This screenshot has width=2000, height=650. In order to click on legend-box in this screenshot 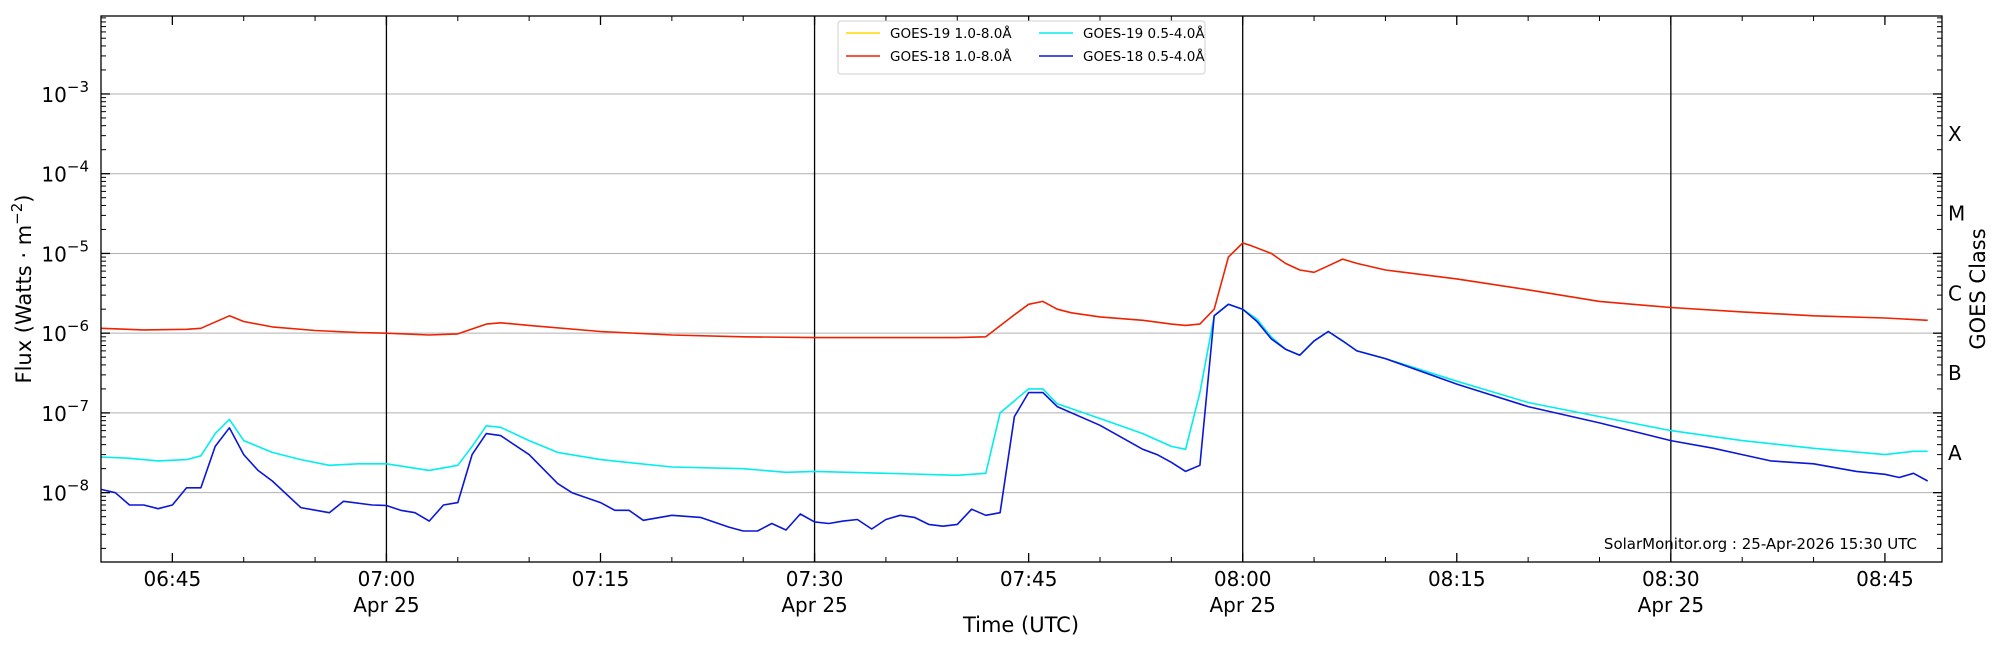, I will do `click(1021, 47)`.